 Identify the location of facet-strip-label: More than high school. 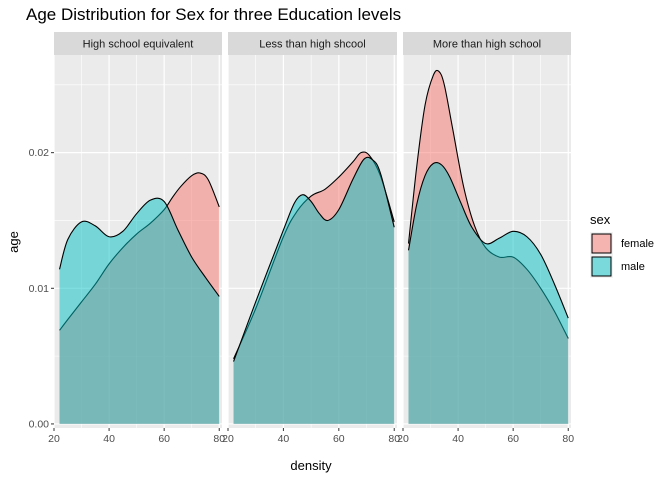
(487, 45).